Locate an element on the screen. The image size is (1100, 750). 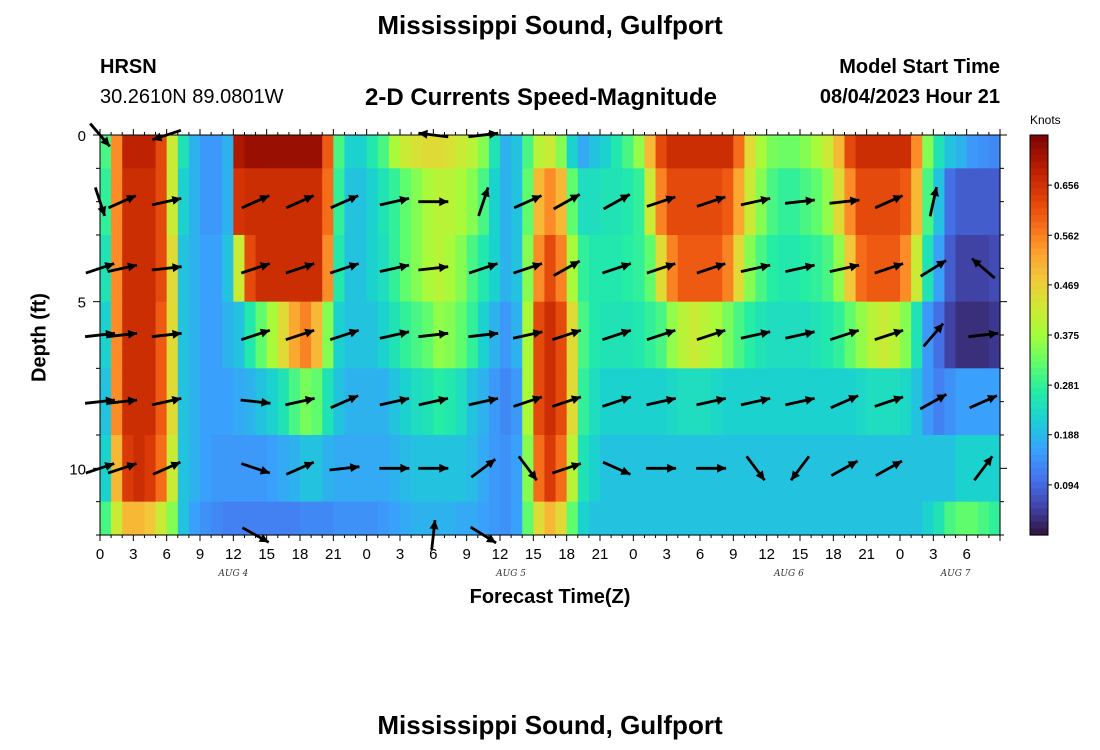
model-start-value: 08/04/2023 Hour 21 is located at coordinates (909, 97).